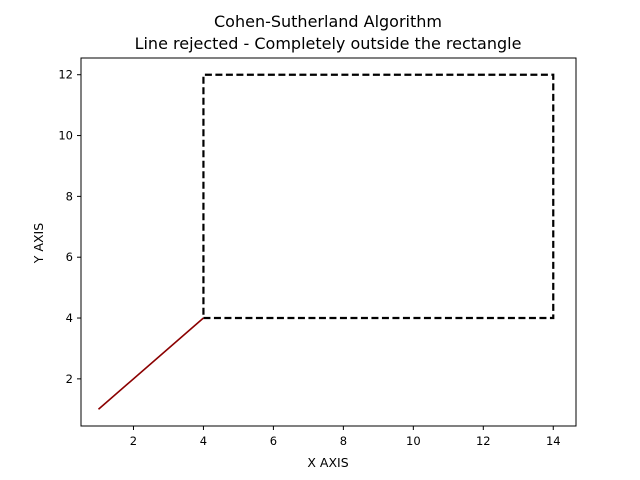 This screenshot has width=640, height=480. What do you see at coordinates (273, 441) in the screenshot?
I see `x-tick-label: 6` at bounding box center [273, 441].